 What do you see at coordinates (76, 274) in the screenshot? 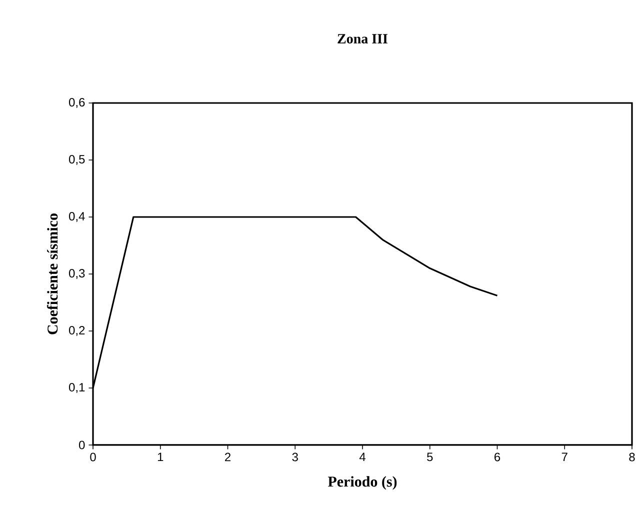
I see `y-tick-label: 0,3` at bounding box center [76, 274].